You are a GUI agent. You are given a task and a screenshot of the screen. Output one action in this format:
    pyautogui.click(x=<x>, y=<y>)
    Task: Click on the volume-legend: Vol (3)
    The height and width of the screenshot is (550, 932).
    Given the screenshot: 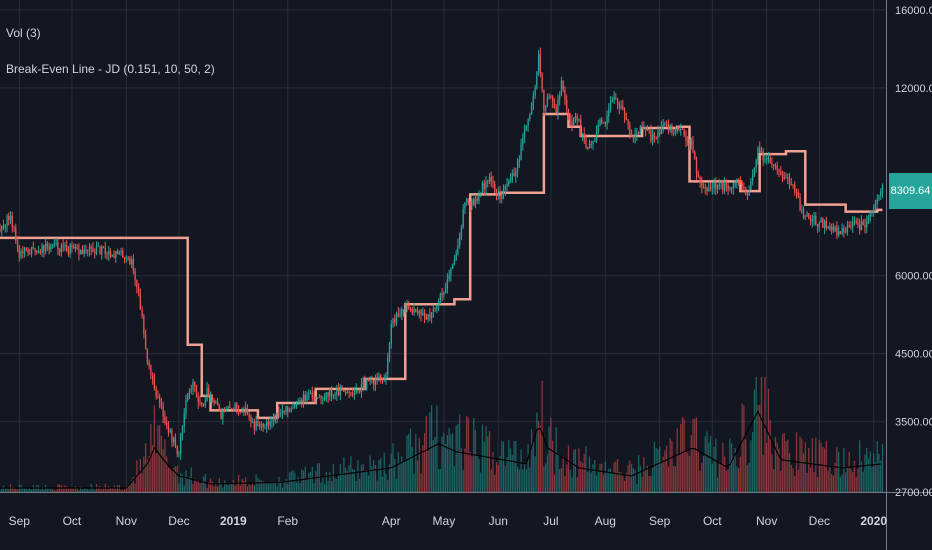 What is the action you would take?
    pyautogui.click(x=23, y=33)
    